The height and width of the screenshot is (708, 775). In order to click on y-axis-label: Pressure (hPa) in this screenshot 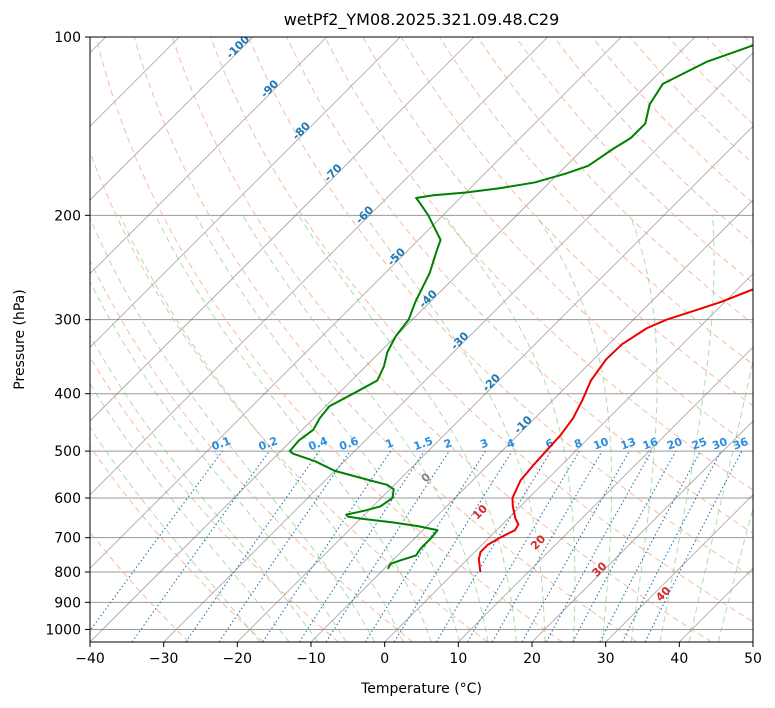, I will do `click(20, 339)`.